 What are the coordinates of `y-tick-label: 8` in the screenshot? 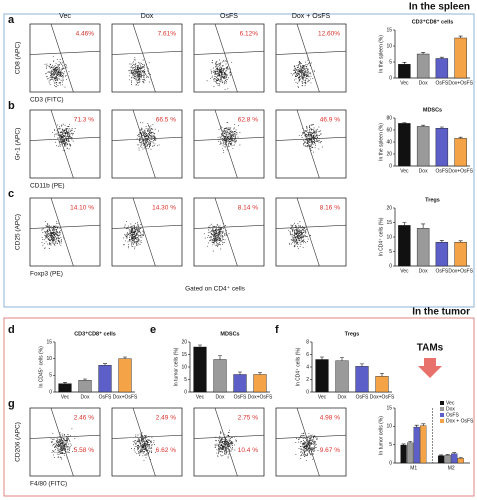 It's located at (307, 342).